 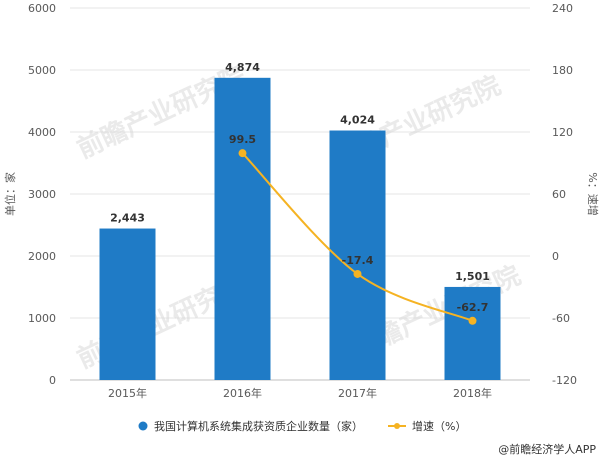 What do you see at coordinates (555, 256) in the screenshot?
I see `right-tick-label: 0` at bounding box center [555, 256].